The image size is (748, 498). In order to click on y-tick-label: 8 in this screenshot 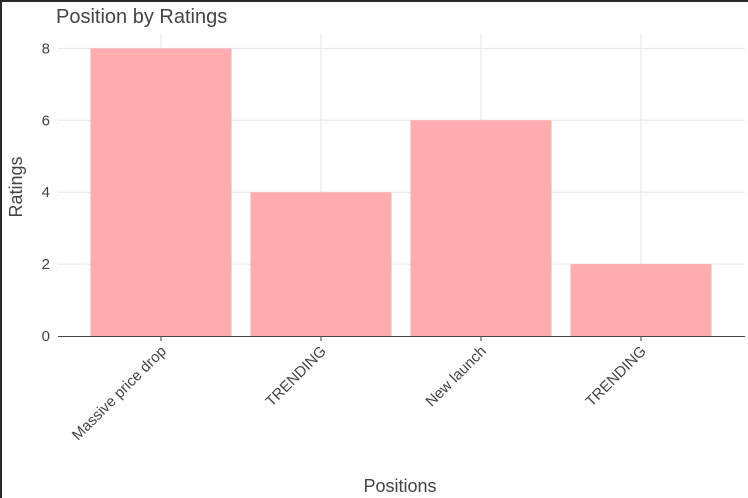, I will do `click(46, 48)`.